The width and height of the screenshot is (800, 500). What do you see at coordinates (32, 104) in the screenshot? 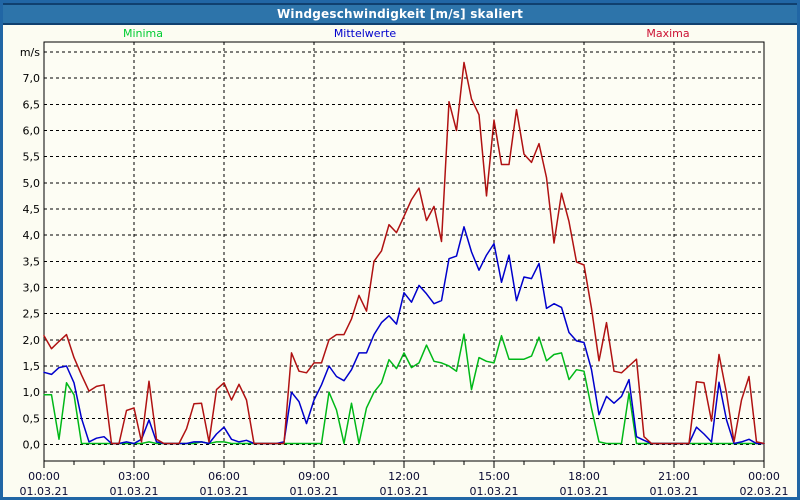
I see `y-tick-label: 6,5` at bounding box center [32, 104].